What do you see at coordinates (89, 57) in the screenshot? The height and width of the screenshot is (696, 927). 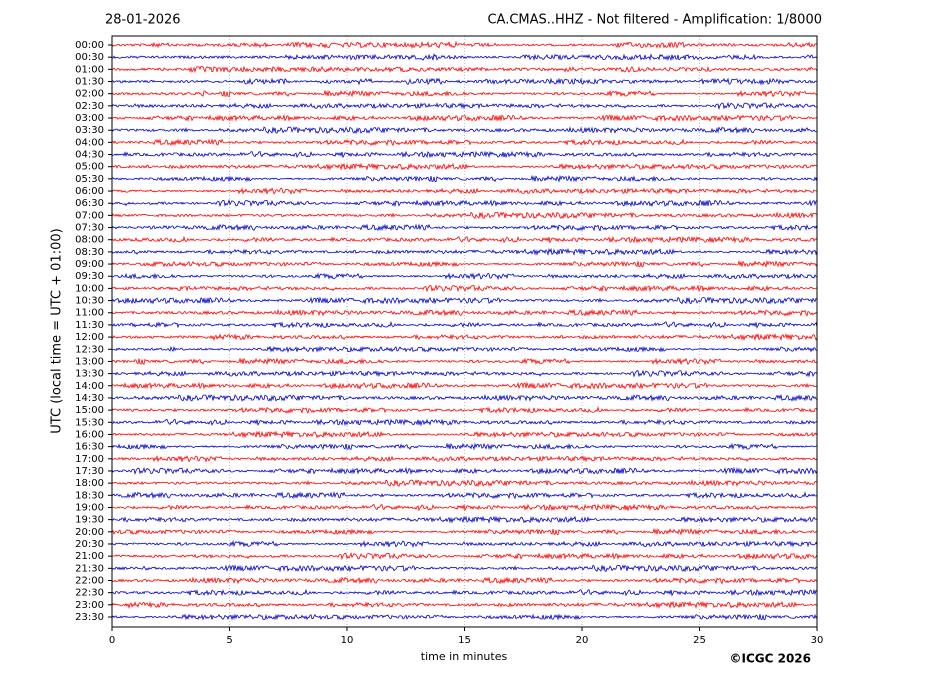 I see `y-tick-label: 00:30` at bounding box center [89, 57].